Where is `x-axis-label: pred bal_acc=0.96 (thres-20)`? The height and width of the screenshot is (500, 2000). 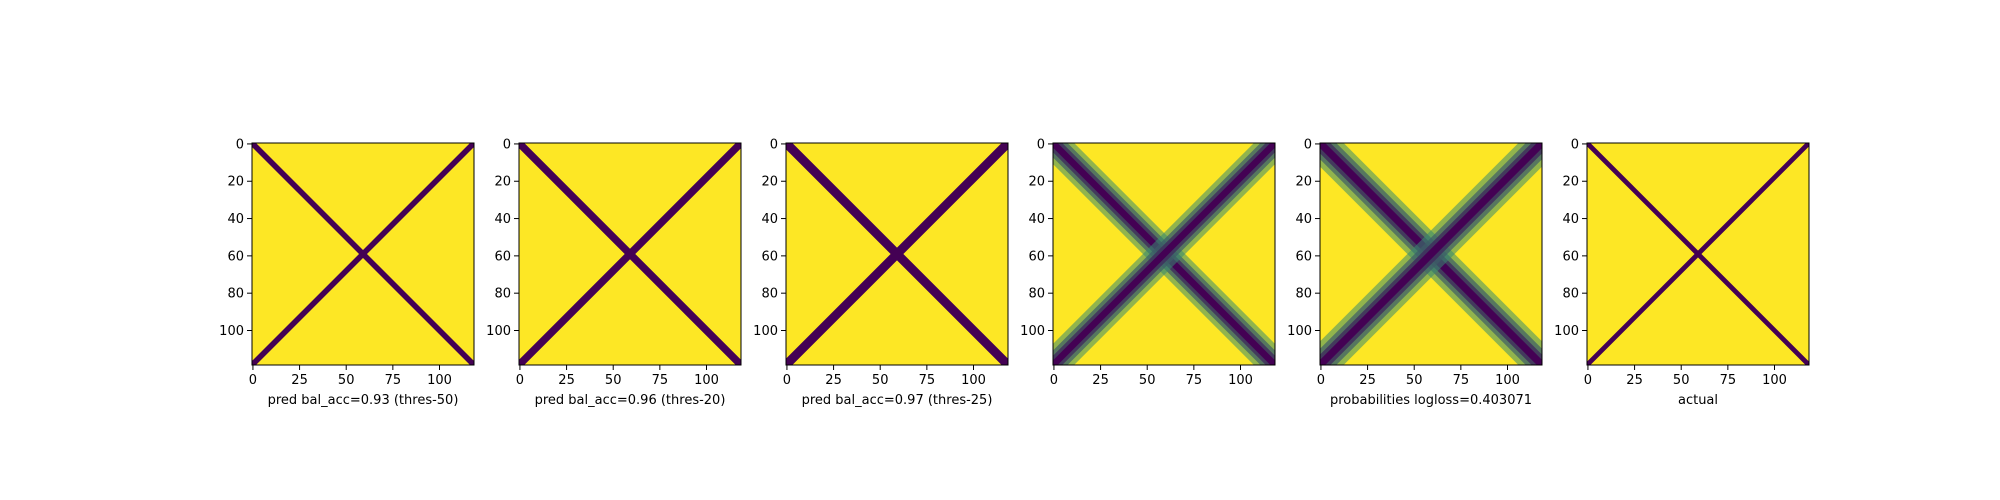
x-axis-label: pred bal_acc=0.96 (thres-20) is located at coordinates (630, 400).